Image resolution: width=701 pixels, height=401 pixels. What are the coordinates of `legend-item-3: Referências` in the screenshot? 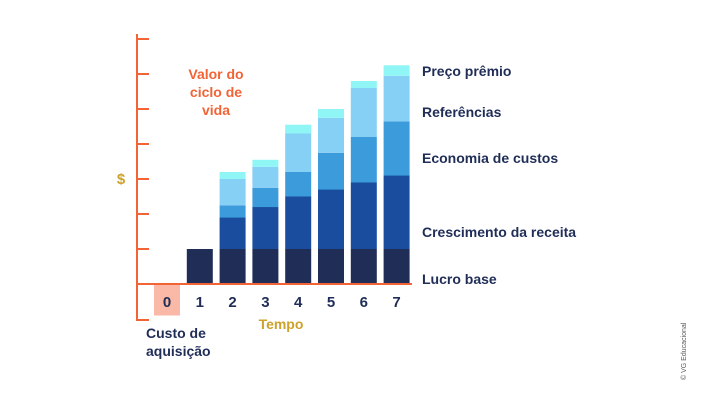 It's located at (462, 112).